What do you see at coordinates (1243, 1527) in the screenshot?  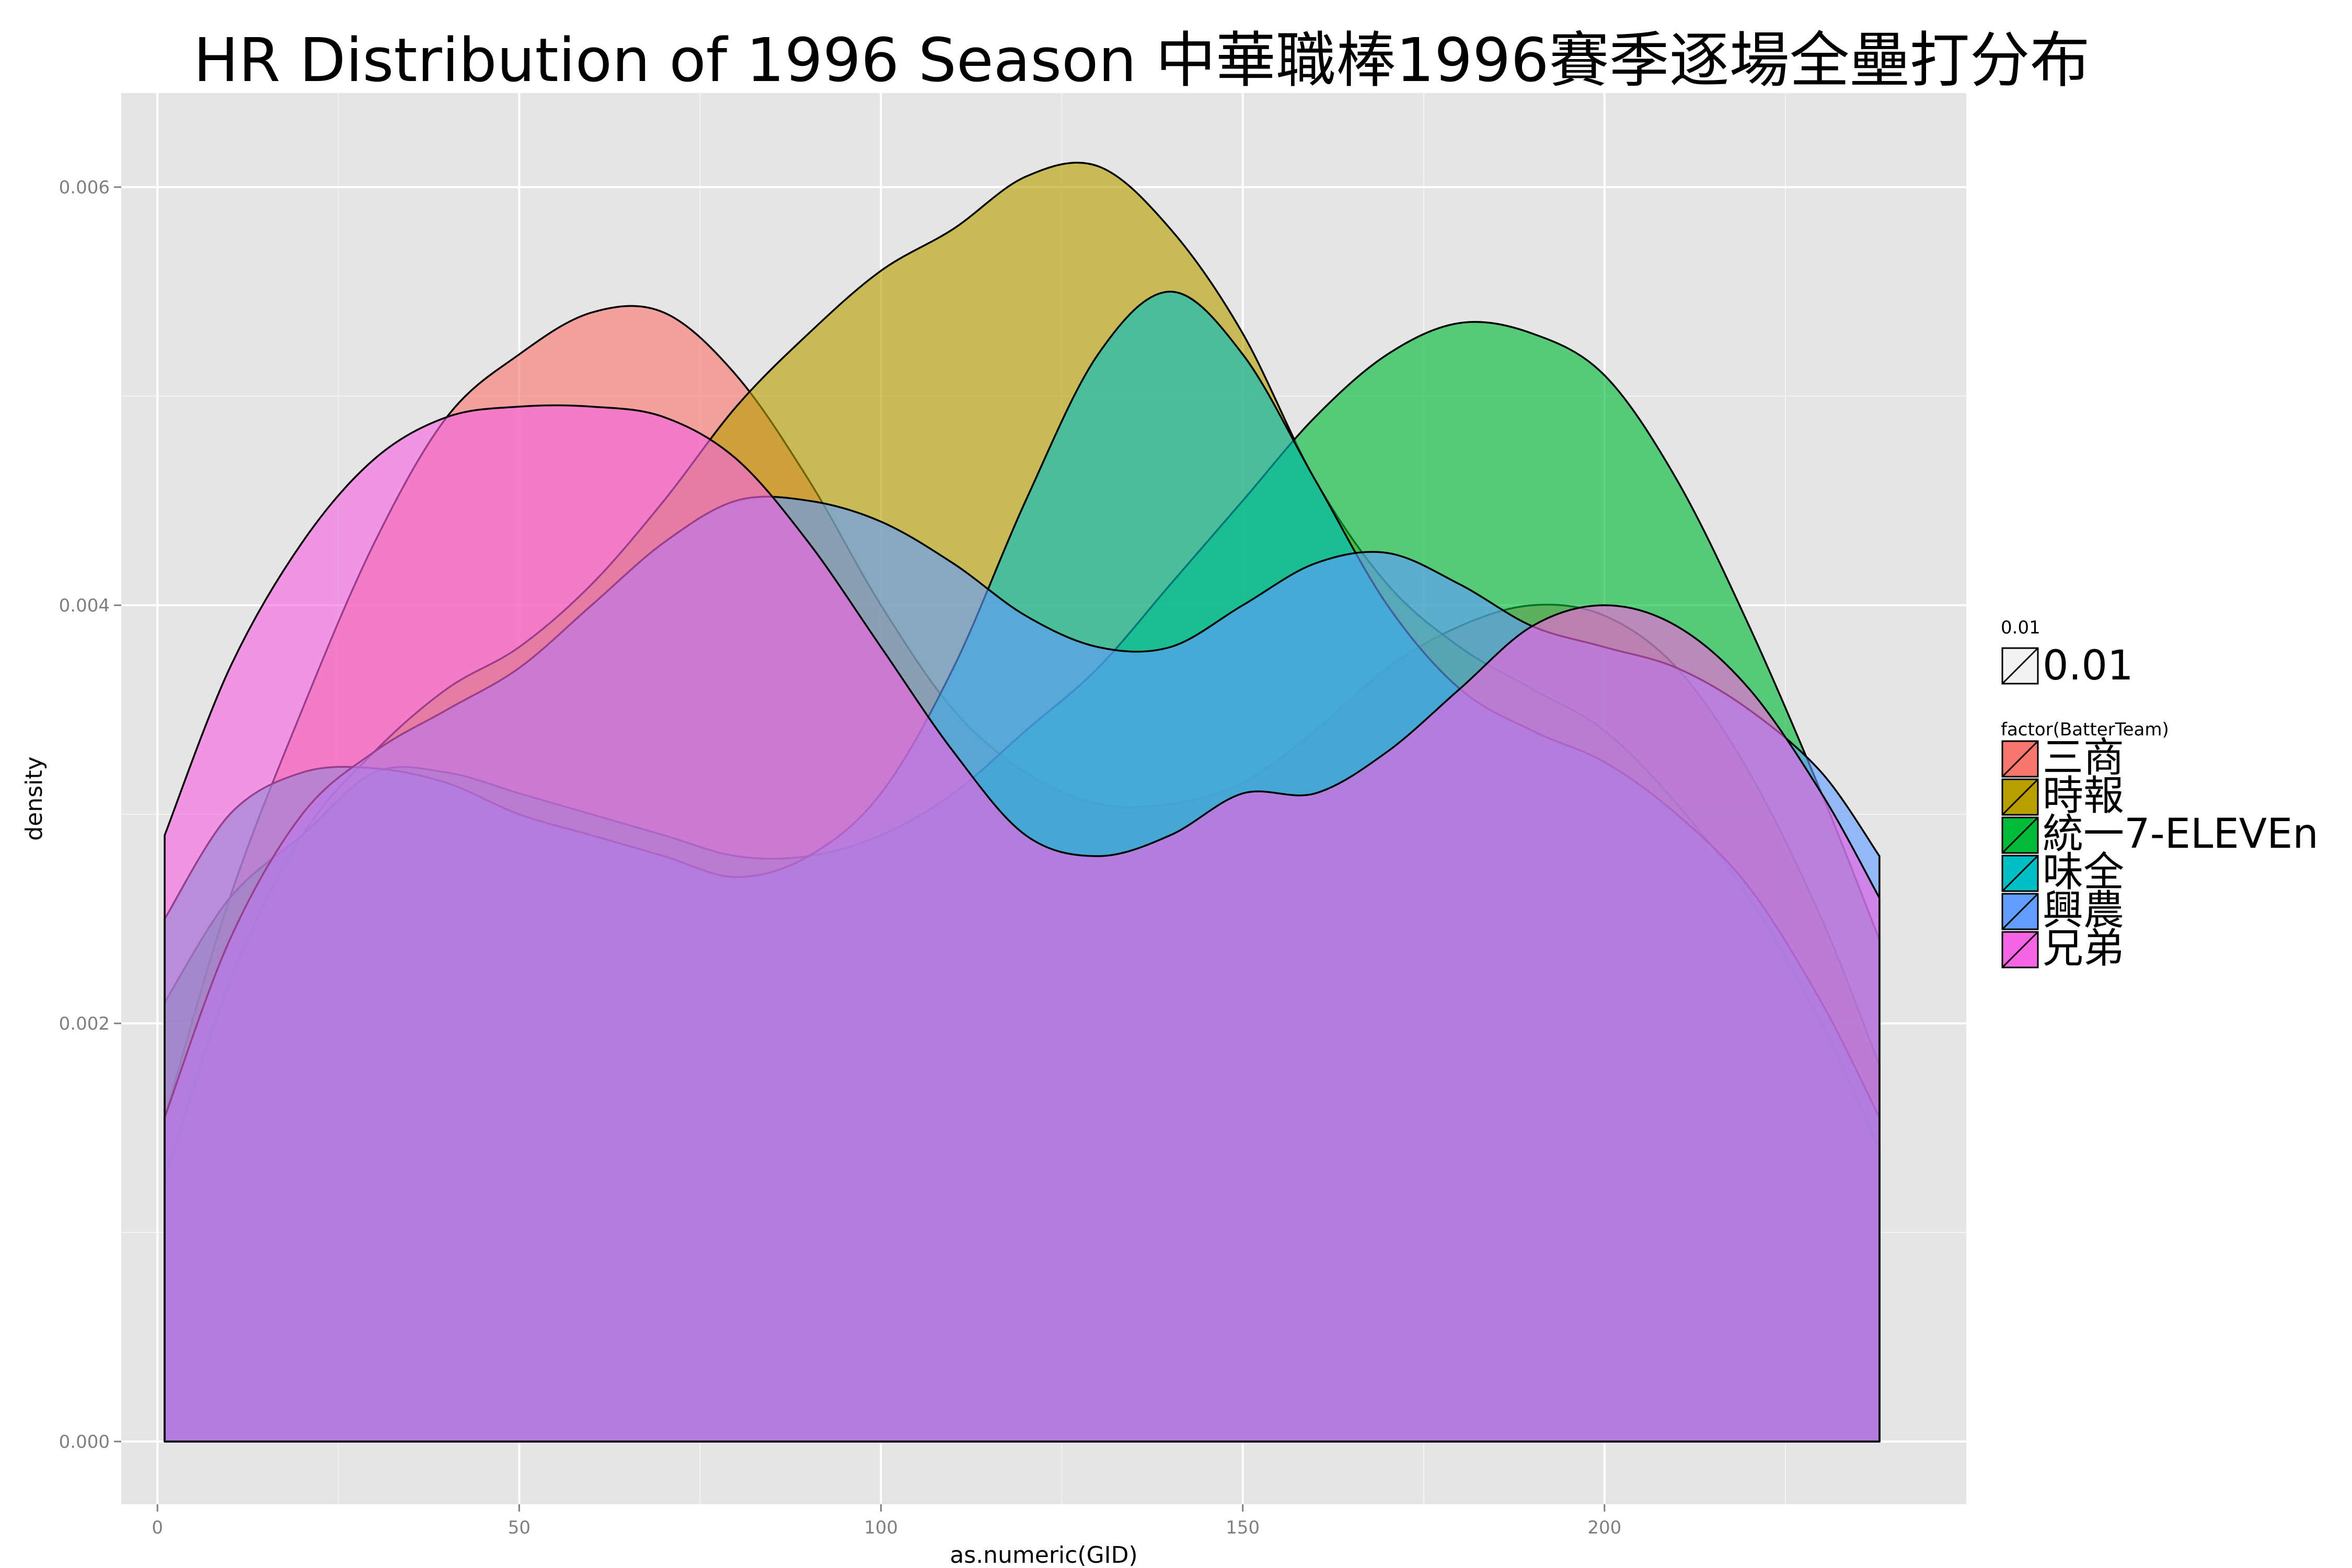 I see `x-tick-label: 150` at bounding box center [1243, 1527].